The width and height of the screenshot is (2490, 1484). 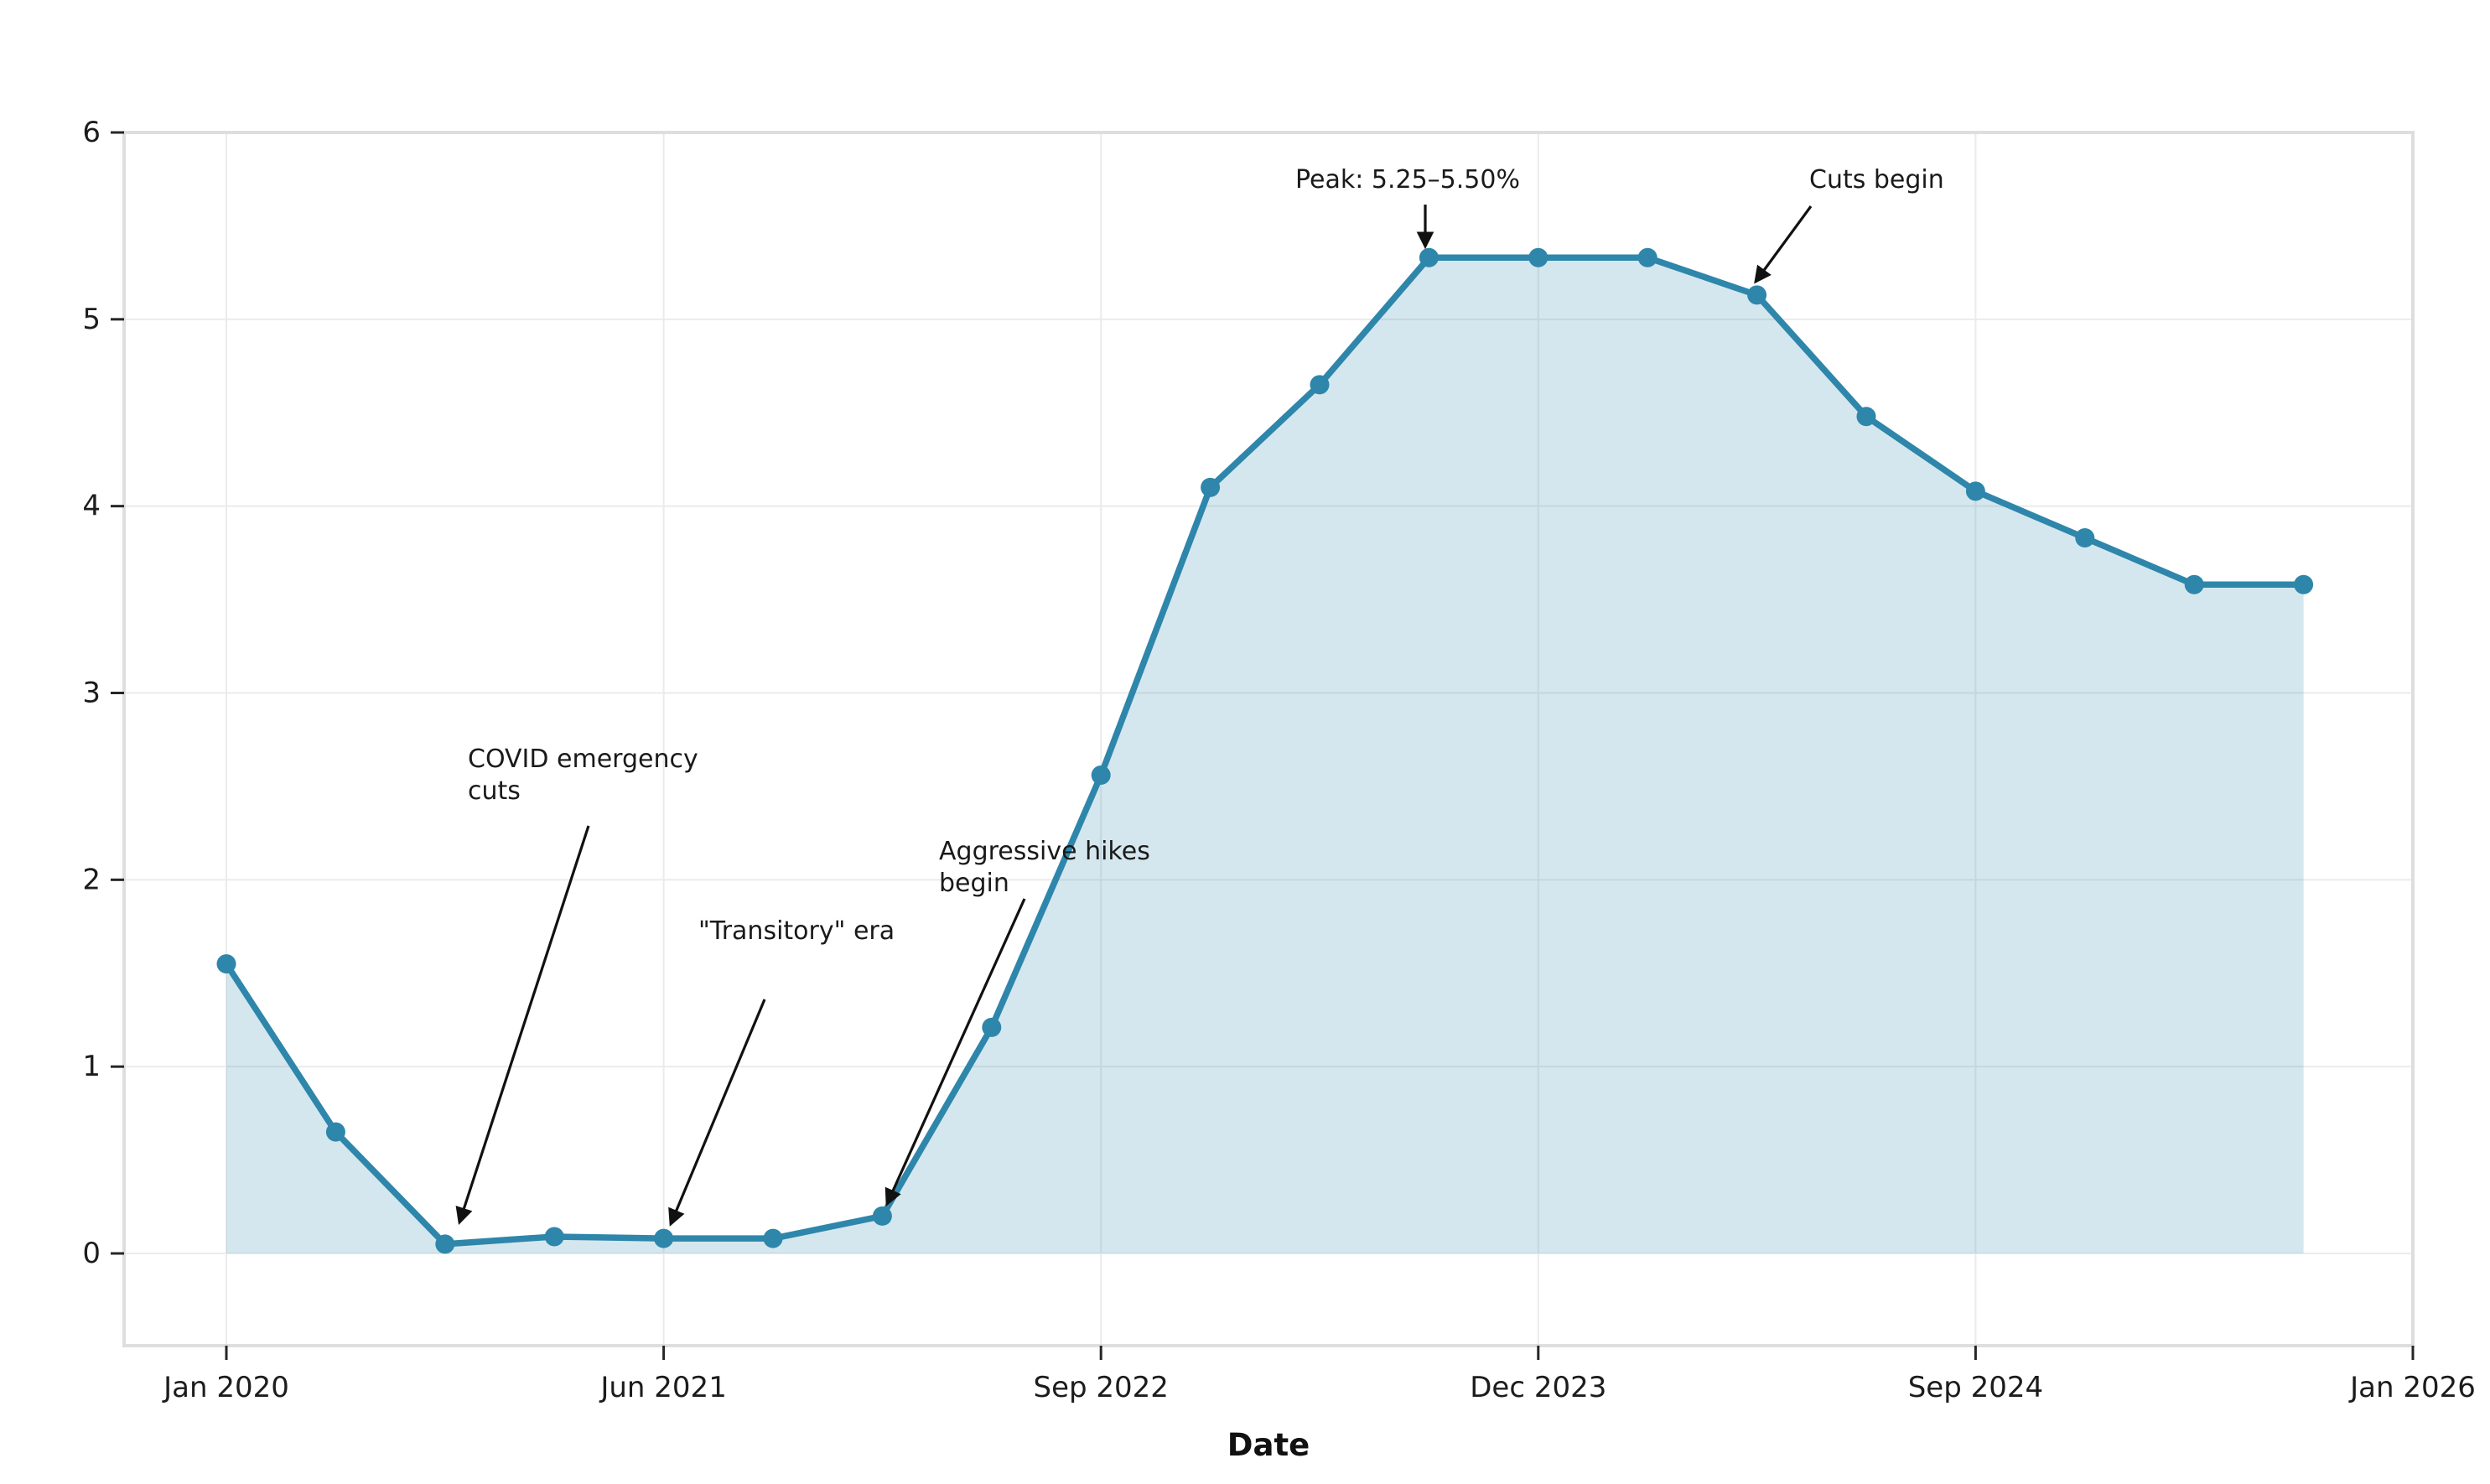 What do you see at coordinates (225, 1387) in the screenshot?
I see `x-tick-label: Jan 2020` at bounding box center [225, 1387].